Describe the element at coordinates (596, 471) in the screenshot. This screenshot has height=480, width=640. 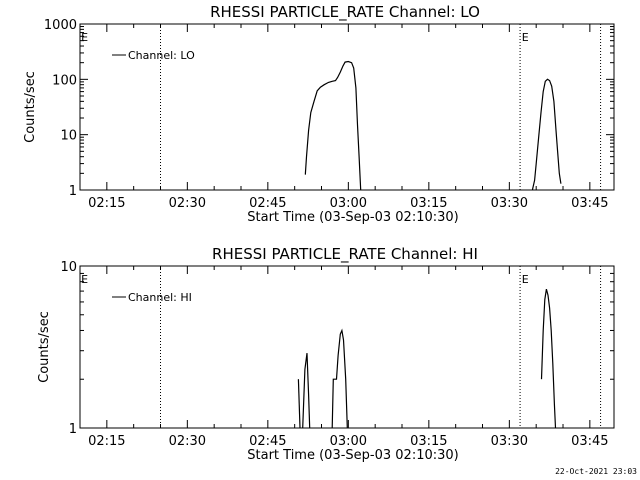
I see `timestamp-label: 22-Oct-2021 23:03` at that location.